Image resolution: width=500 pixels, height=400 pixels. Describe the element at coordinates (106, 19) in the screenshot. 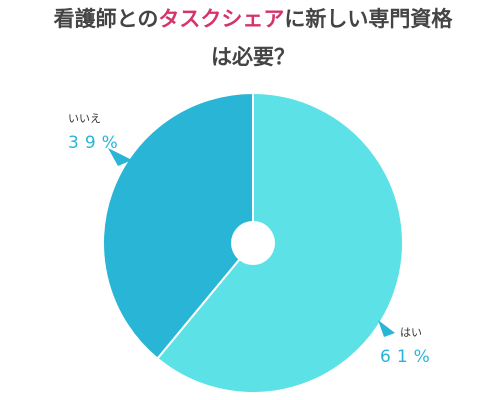

I see `title-part: 看護師との` at that location.